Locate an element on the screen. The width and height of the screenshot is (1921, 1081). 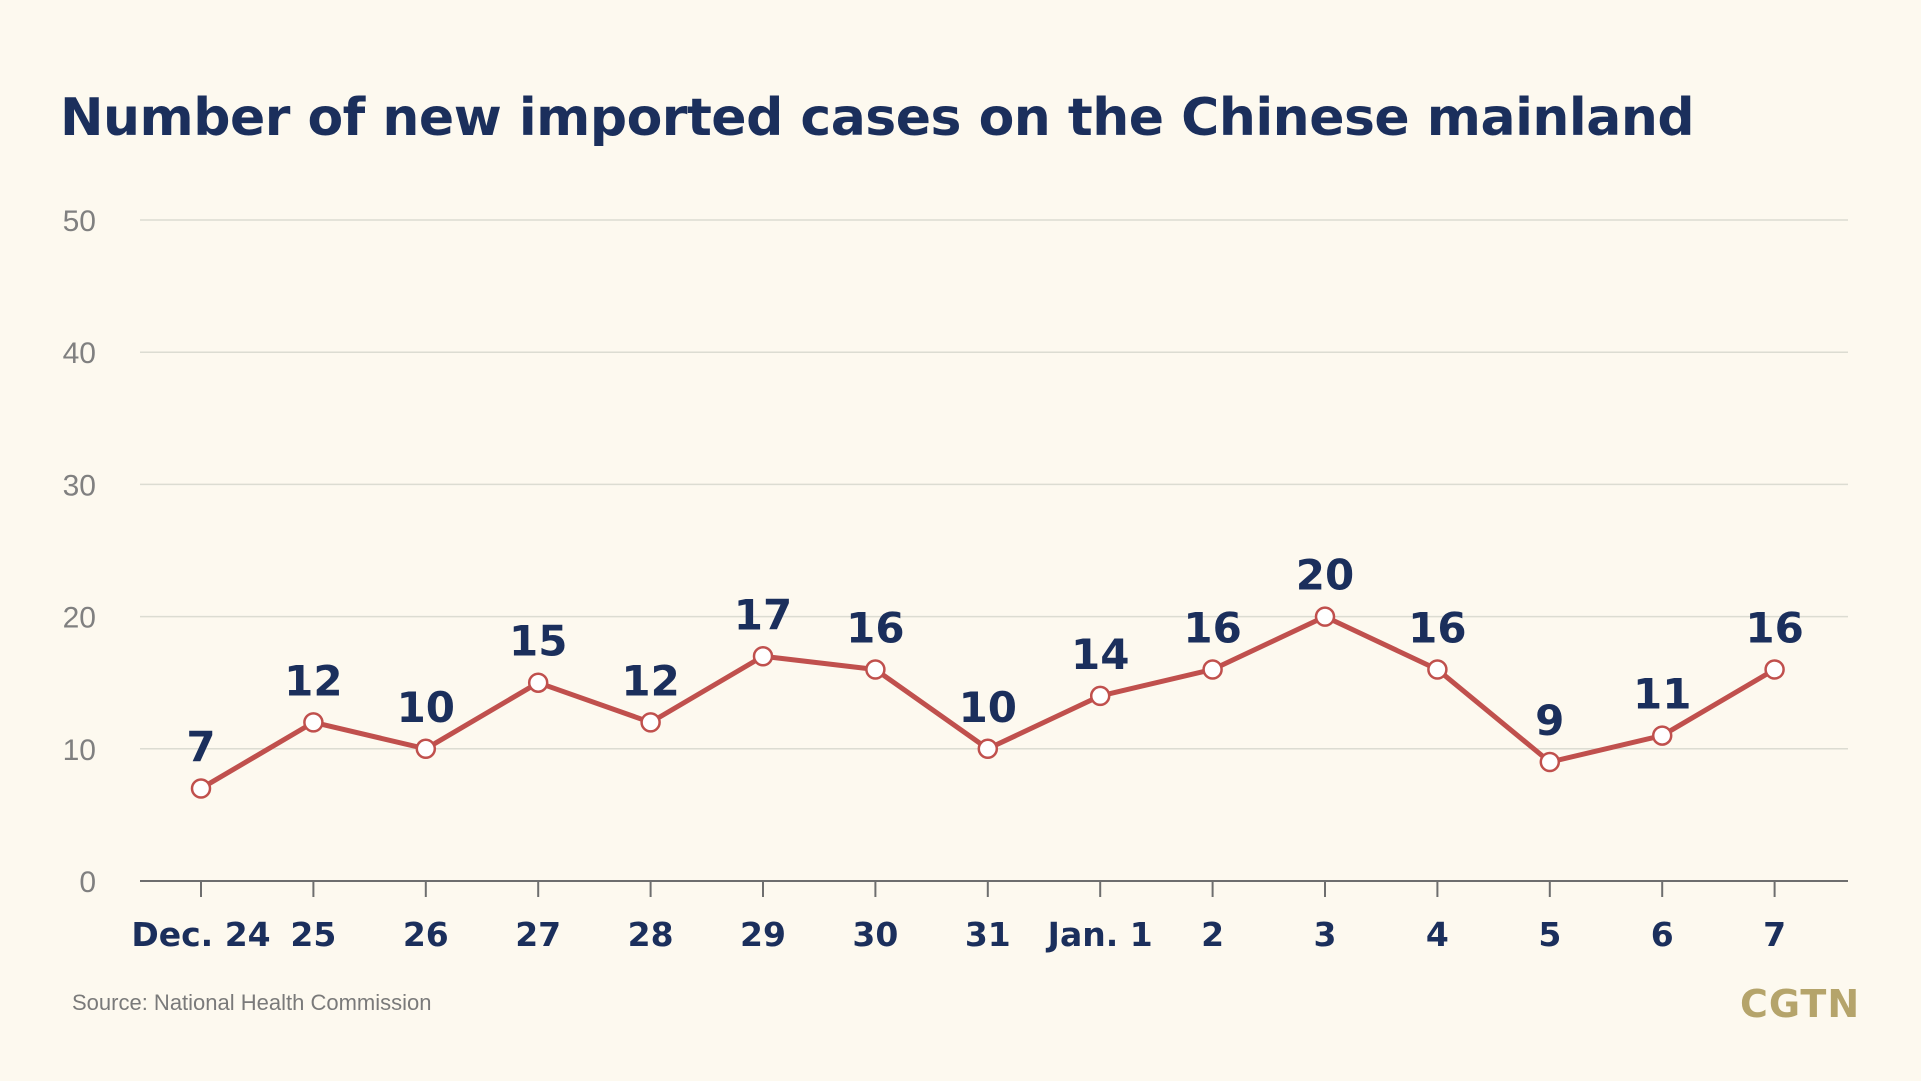
cgtn-logo: CGTN is located at coordinates (1800, 1004).